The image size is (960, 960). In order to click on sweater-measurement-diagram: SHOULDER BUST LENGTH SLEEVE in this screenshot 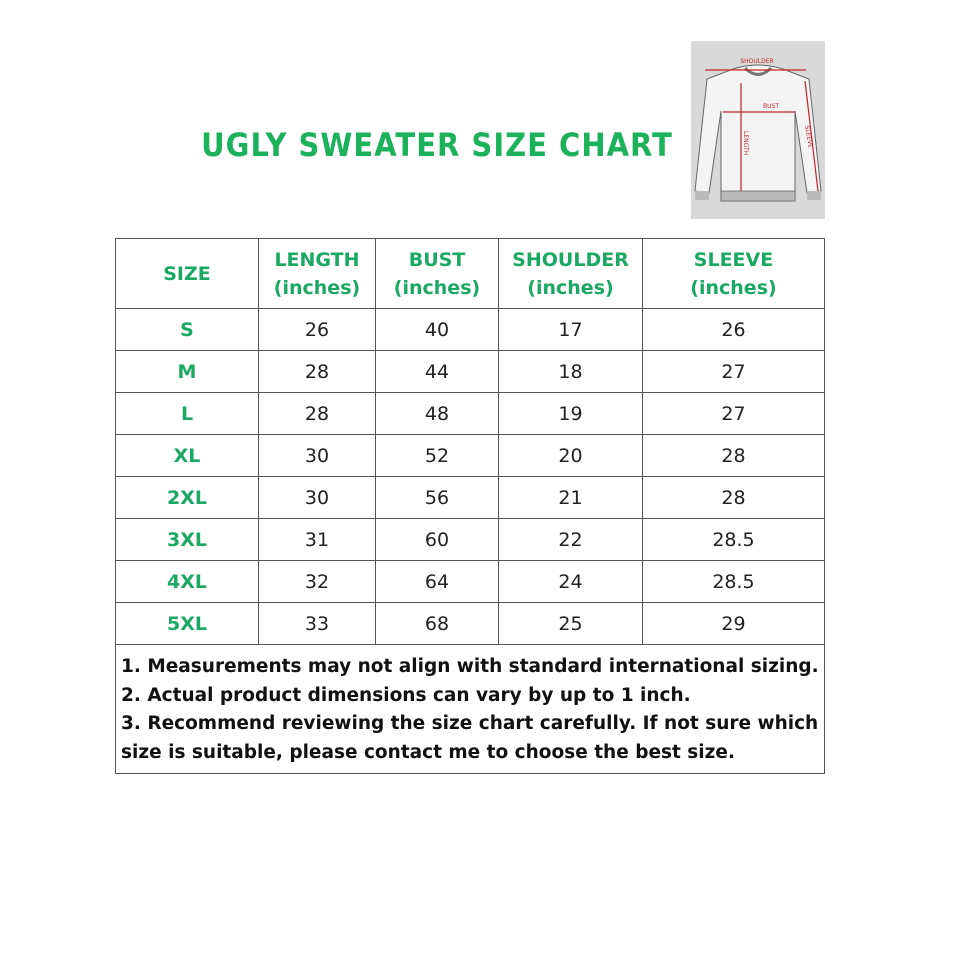, I will do `click(758, 130)`.